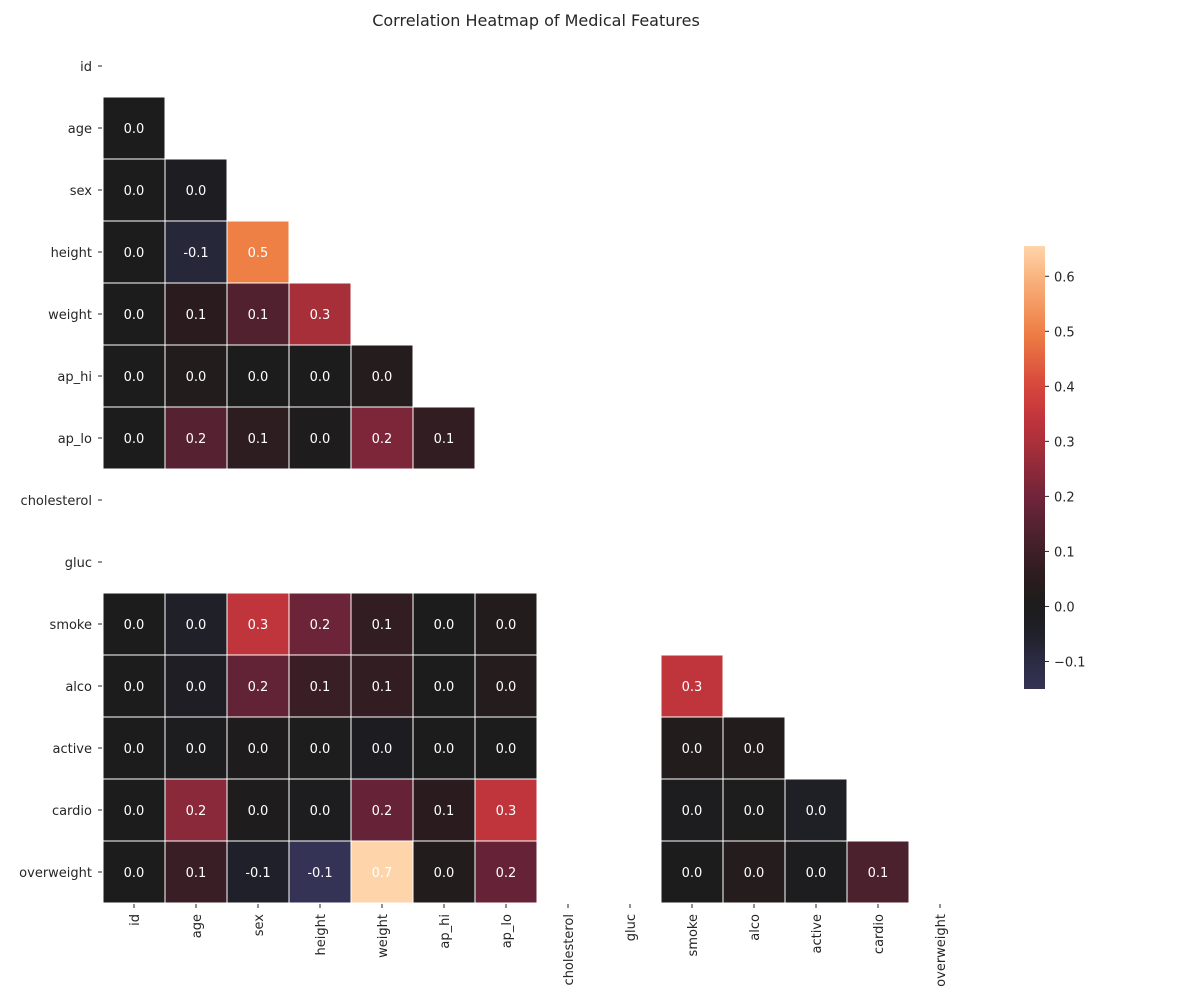  I want to click on heatmap-cell-overweight-id, so click(134, 872).